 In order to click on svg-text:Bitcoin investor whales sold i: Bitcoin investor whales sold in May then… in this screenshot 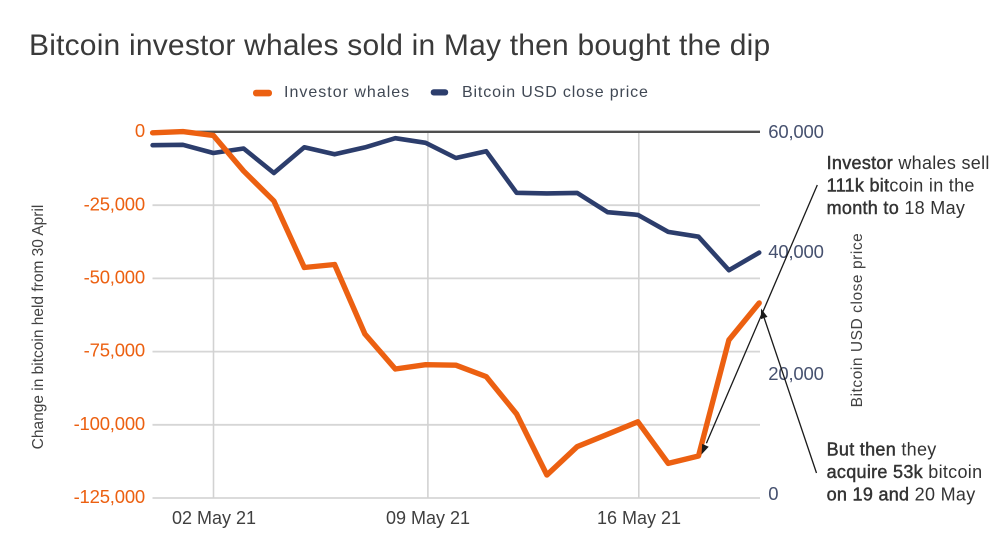, I will do `click(399, 45)`.